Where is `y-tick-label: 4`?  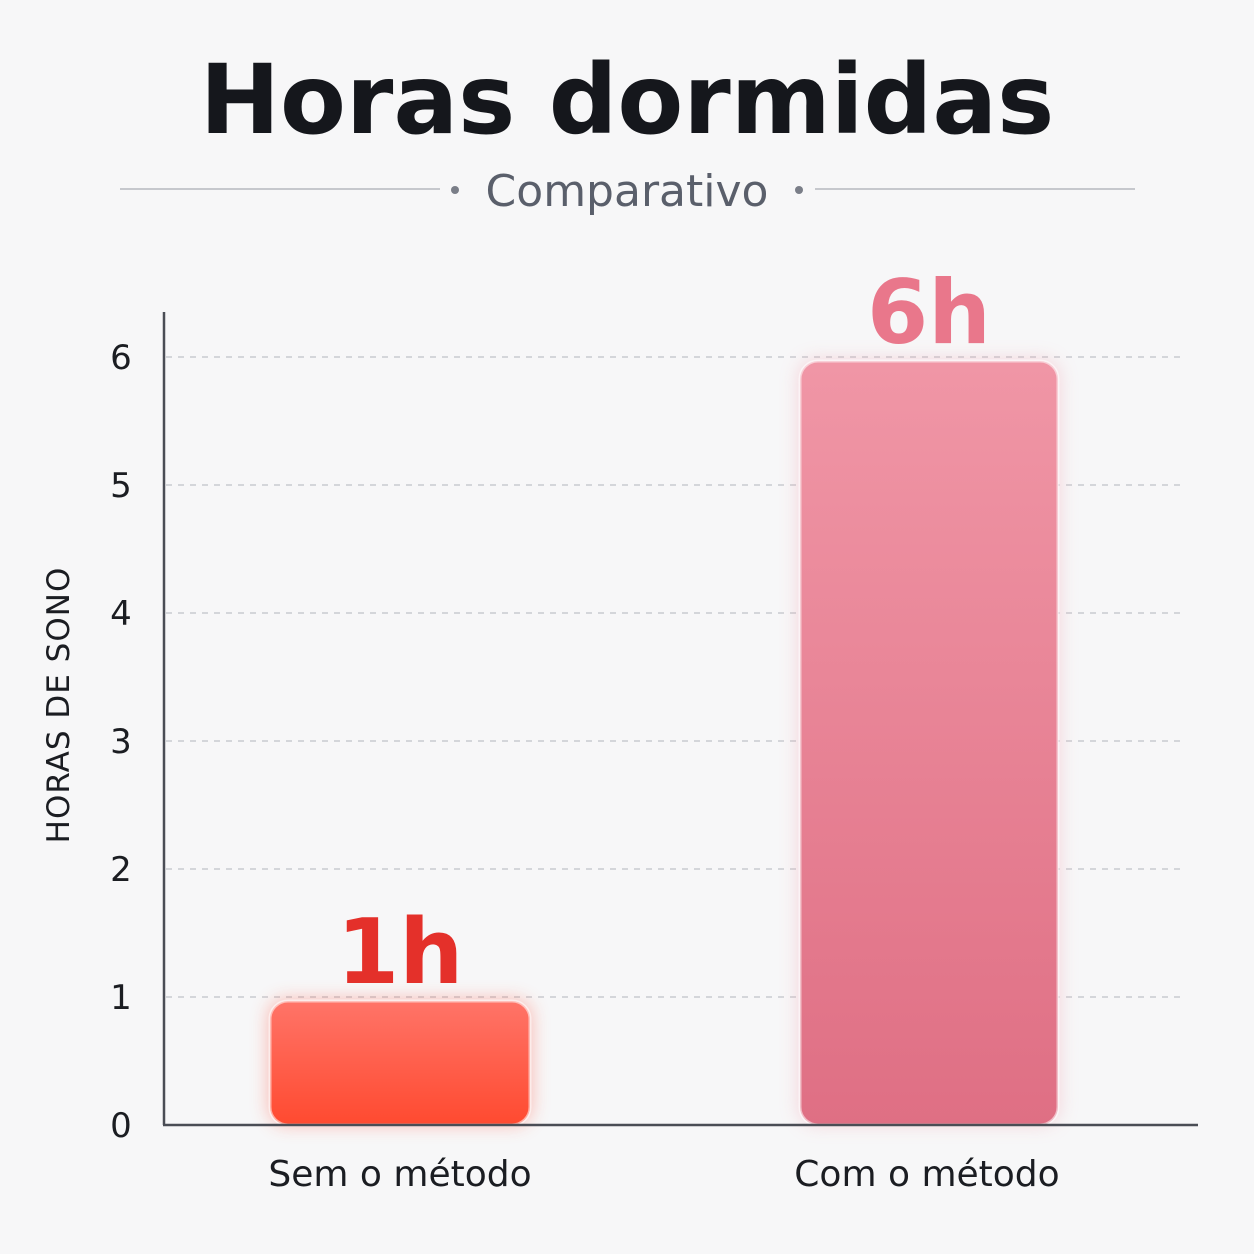
y-tick-label: 4 is located at coordinates (121, 614).